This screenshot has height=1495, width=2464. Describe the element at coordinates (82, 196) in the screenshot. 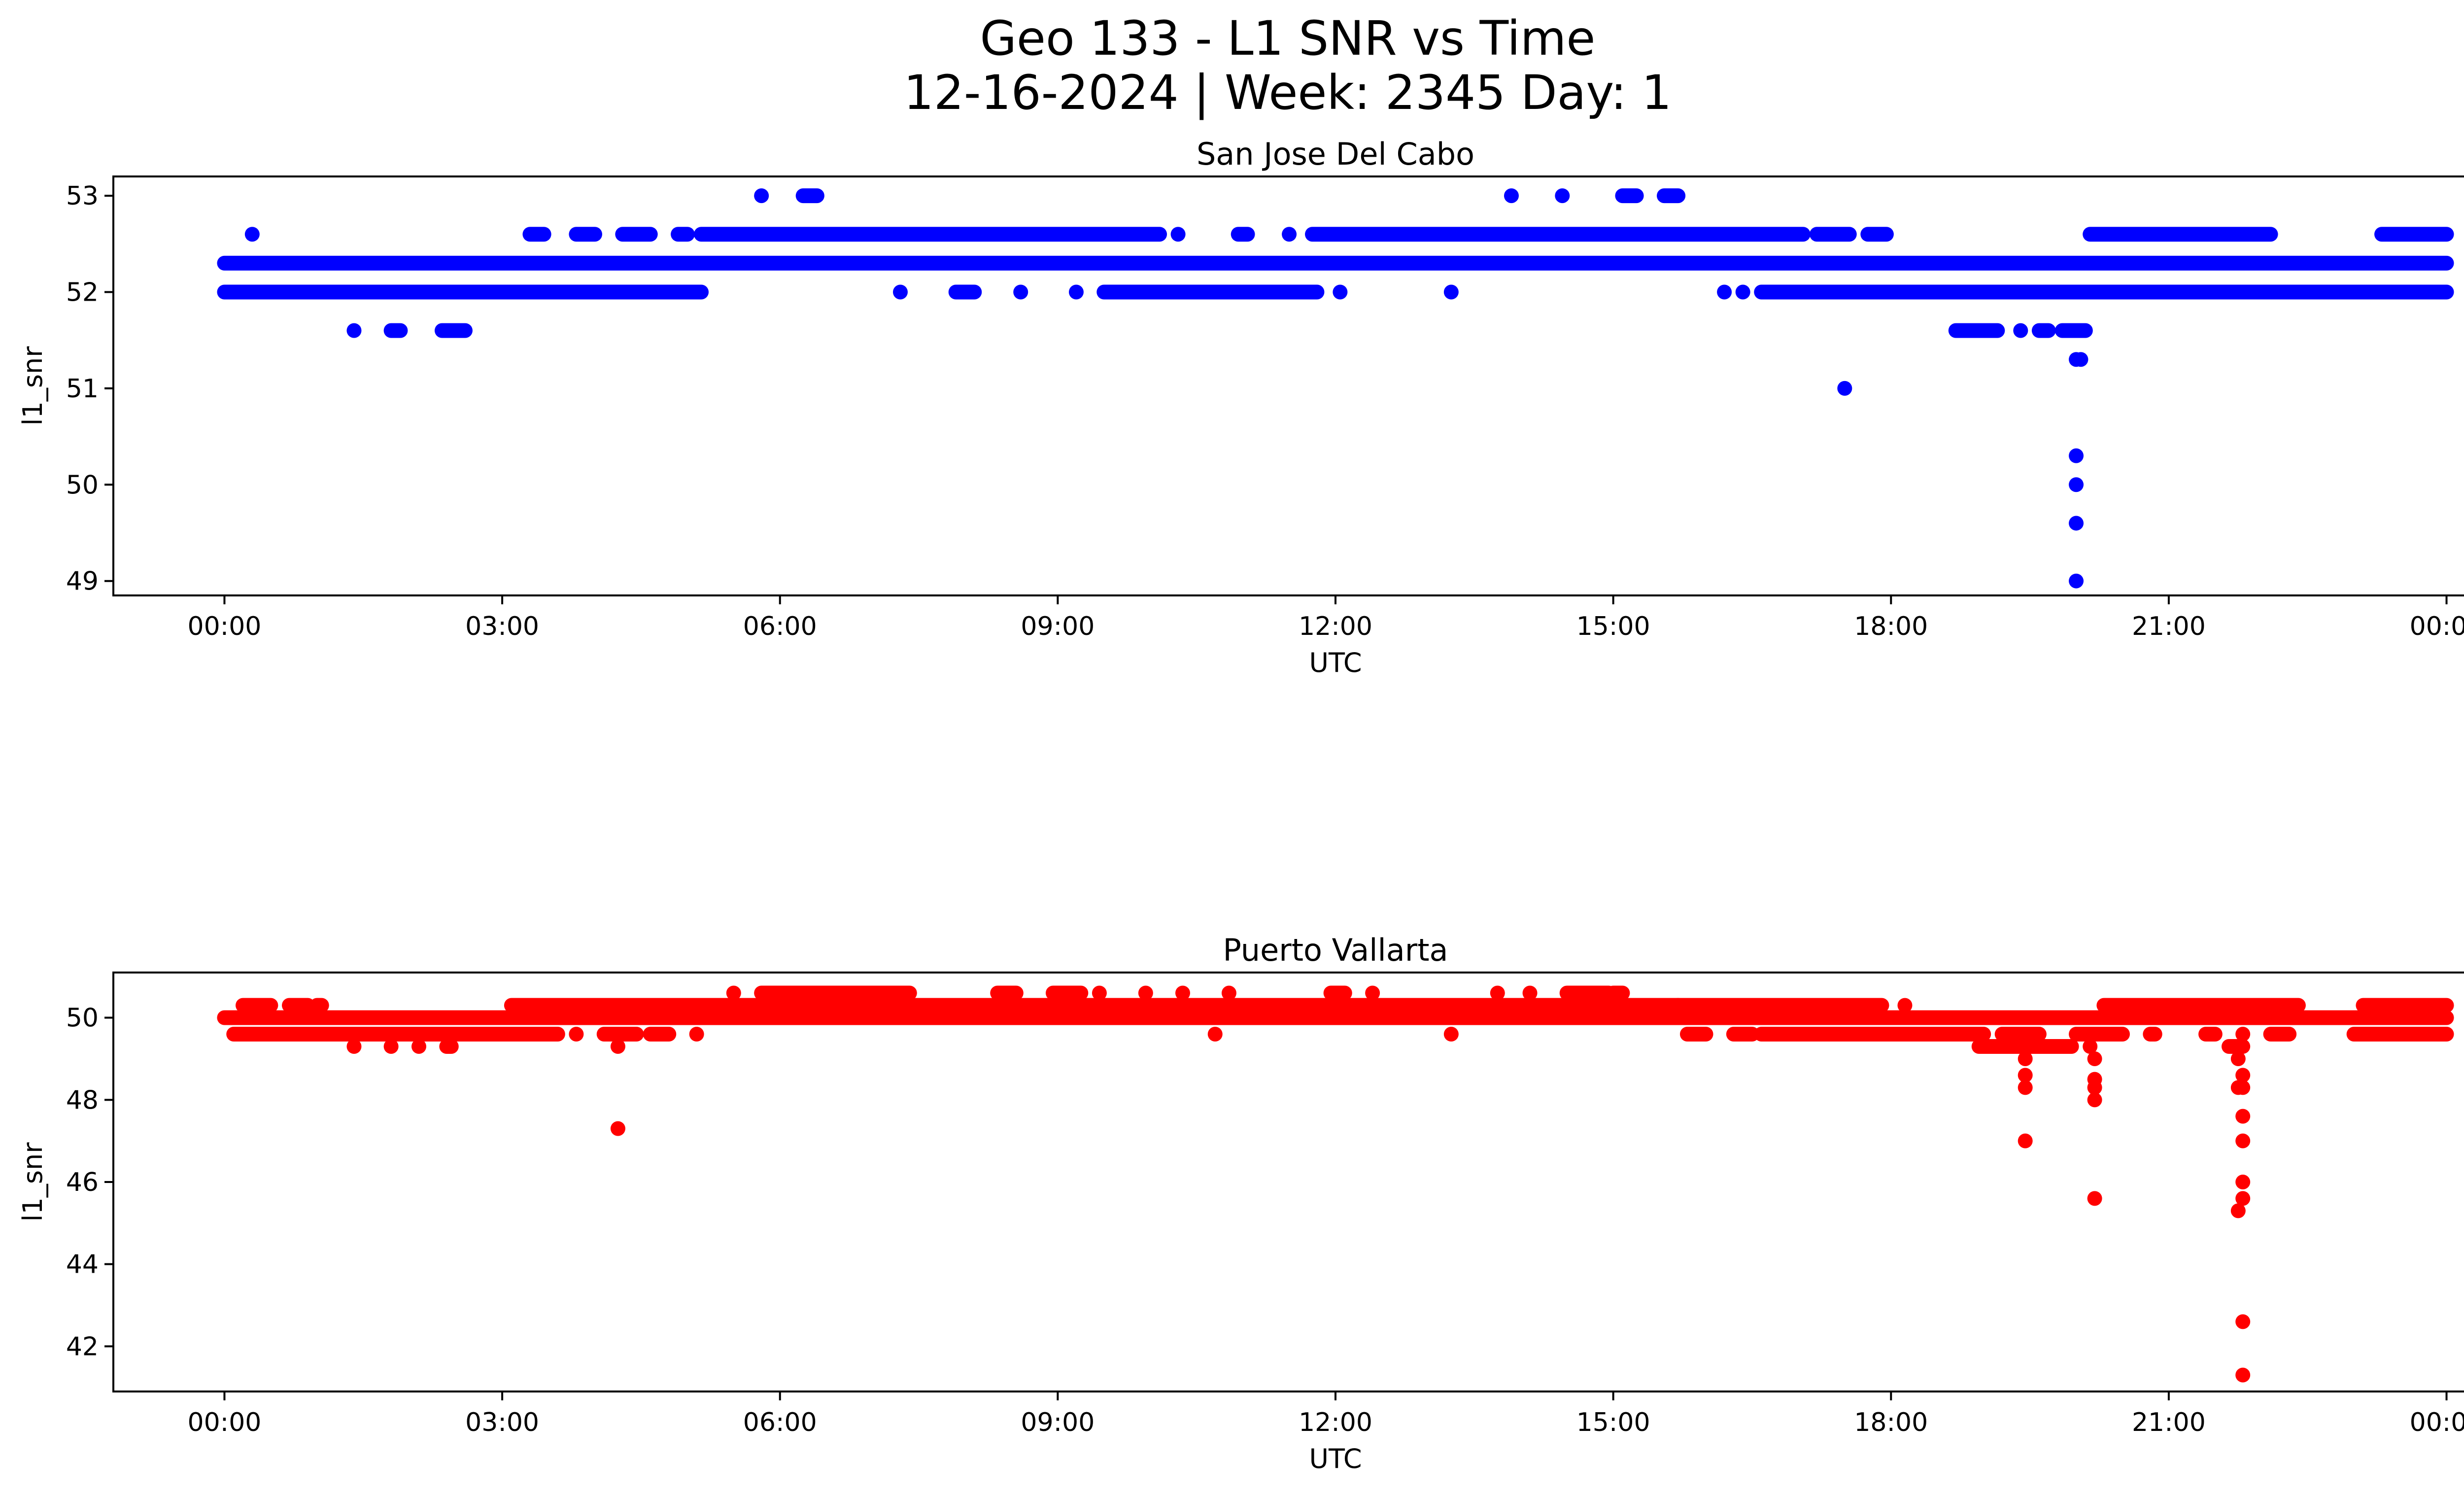

I see `y-tick-label: 53` at that location.